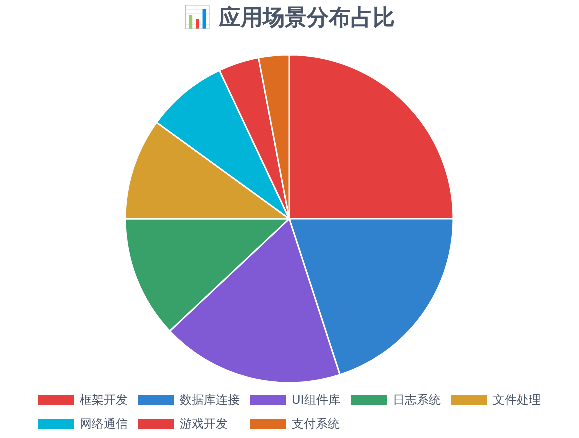 This screenshot has height=438, width=579. What do you see at coordinates (104, 400) in the screenshot?
I see `legend-label: 框架开发` at bounding box center [104, 400].